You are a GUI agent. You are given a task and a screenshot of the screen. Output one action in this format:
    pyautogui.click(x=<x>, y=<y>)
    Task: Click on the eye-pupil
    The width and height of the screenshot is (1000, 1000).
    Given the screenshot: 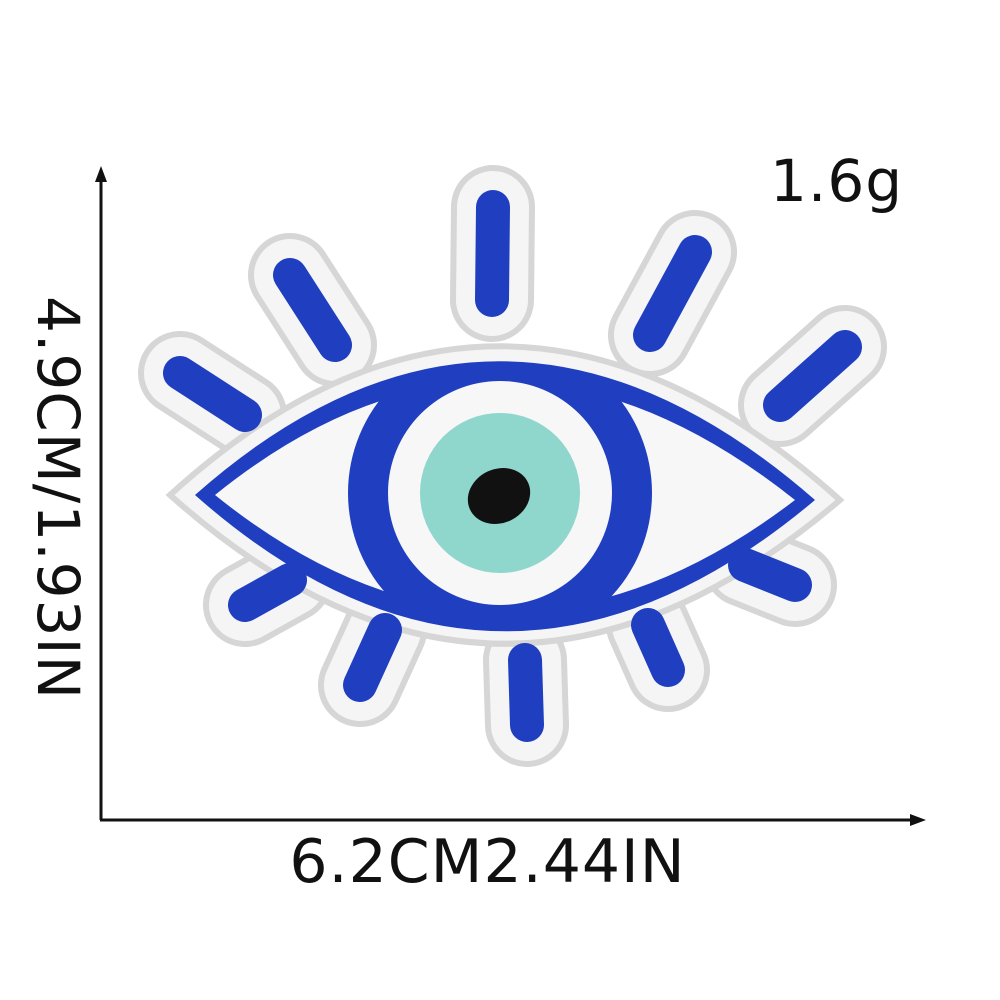 What is the action you would take?
    pyautogui.click(x=499, y=496)
    